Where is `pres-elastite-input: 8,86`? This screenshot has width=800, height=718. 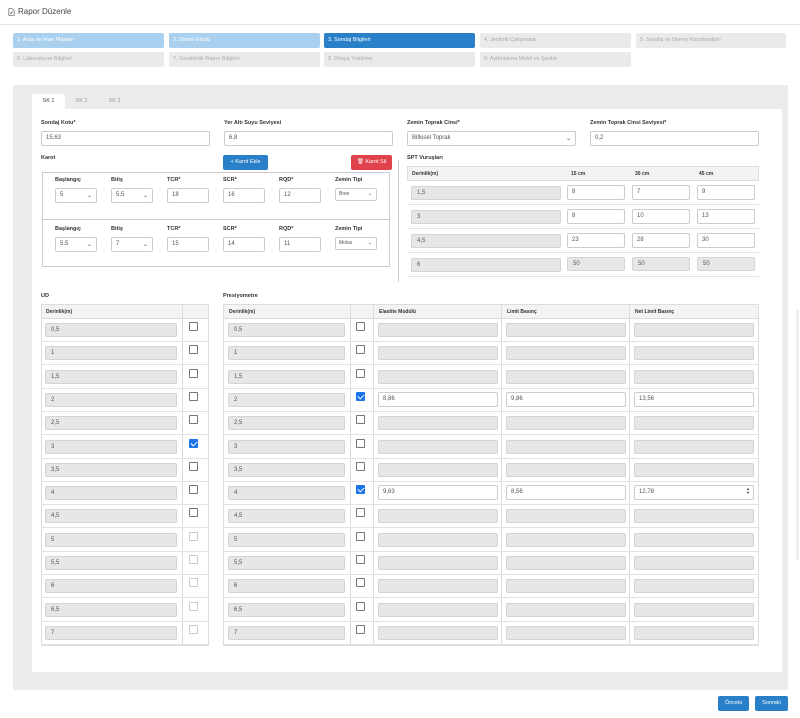
pres-elastite-input: 8,86 is located at coordinates (438, 399).